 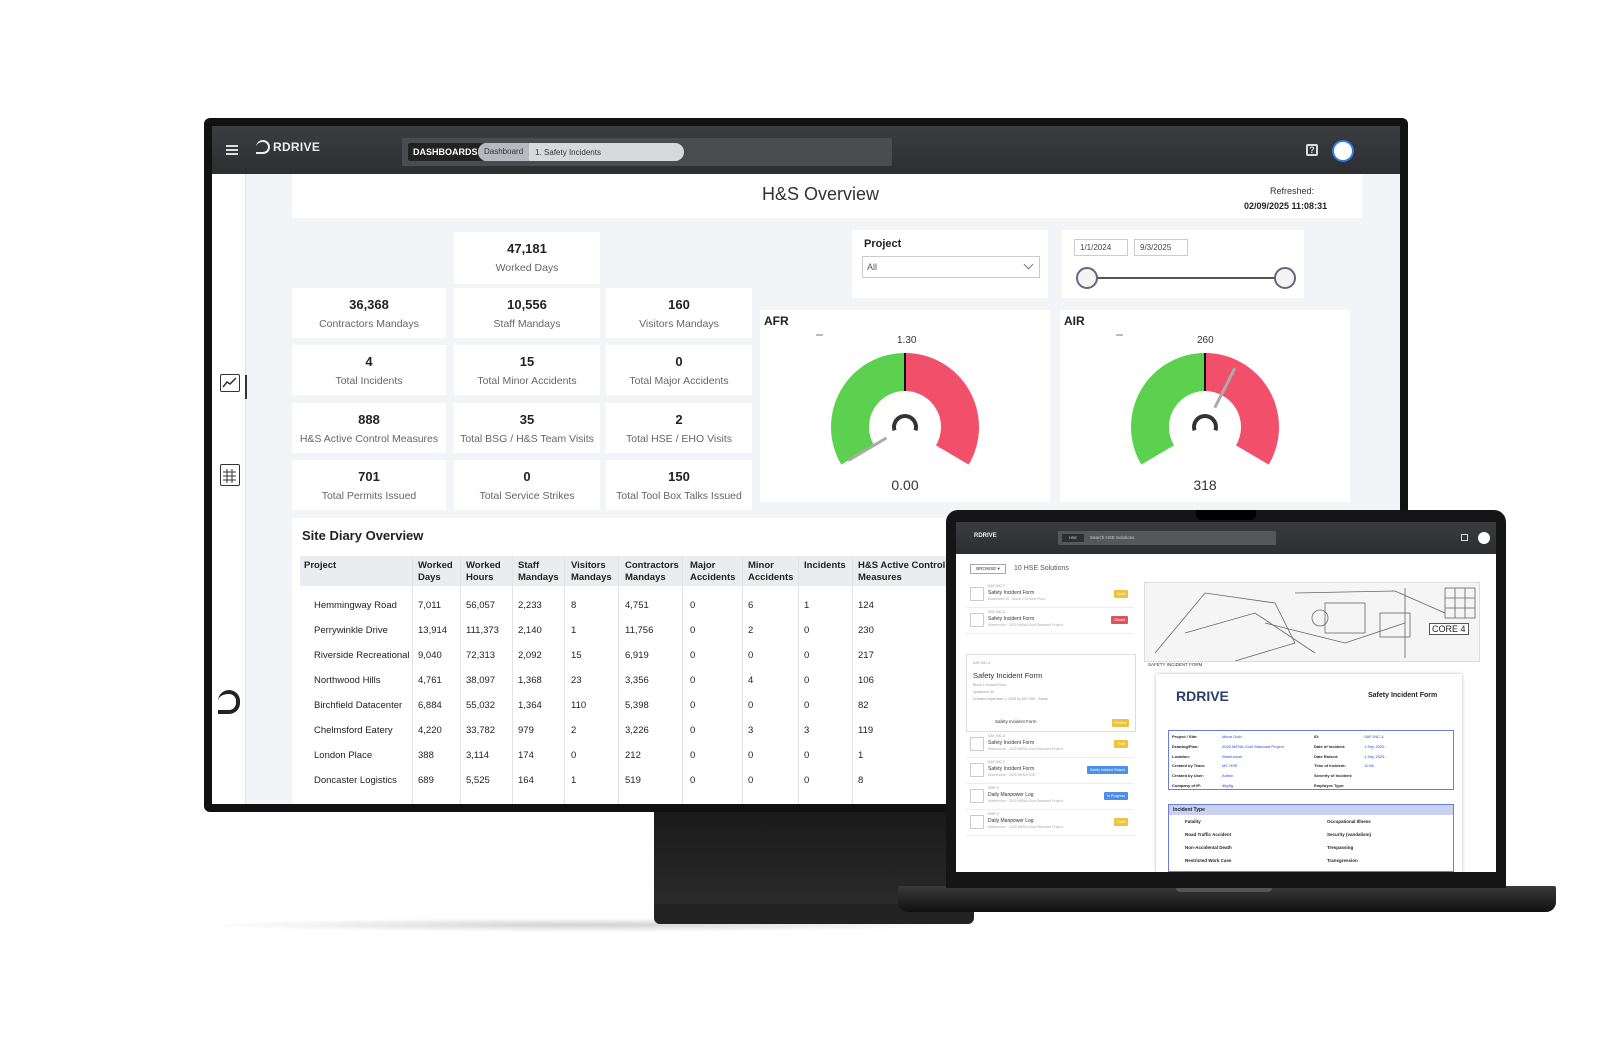 What do you see at coordinates (1349, 821) in the screenshot?
I see `incident-type-option: Occupational Illness` at bounding box center [1349, 821].